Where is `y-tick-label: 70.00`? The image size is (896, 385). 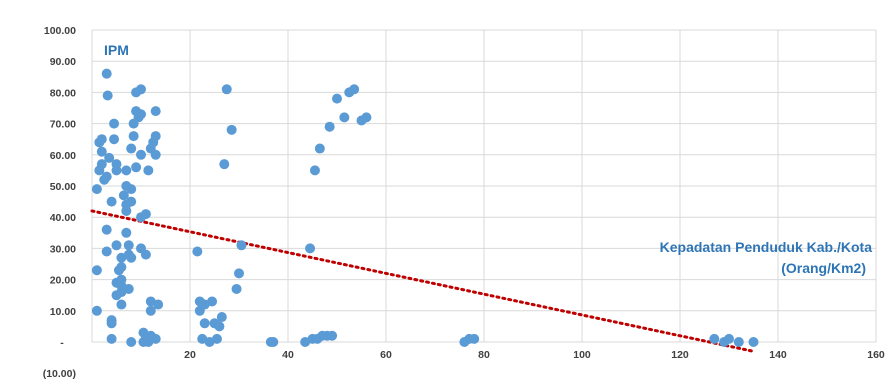 y-tick-label: 70.00 is located at coordinates (63, 125).